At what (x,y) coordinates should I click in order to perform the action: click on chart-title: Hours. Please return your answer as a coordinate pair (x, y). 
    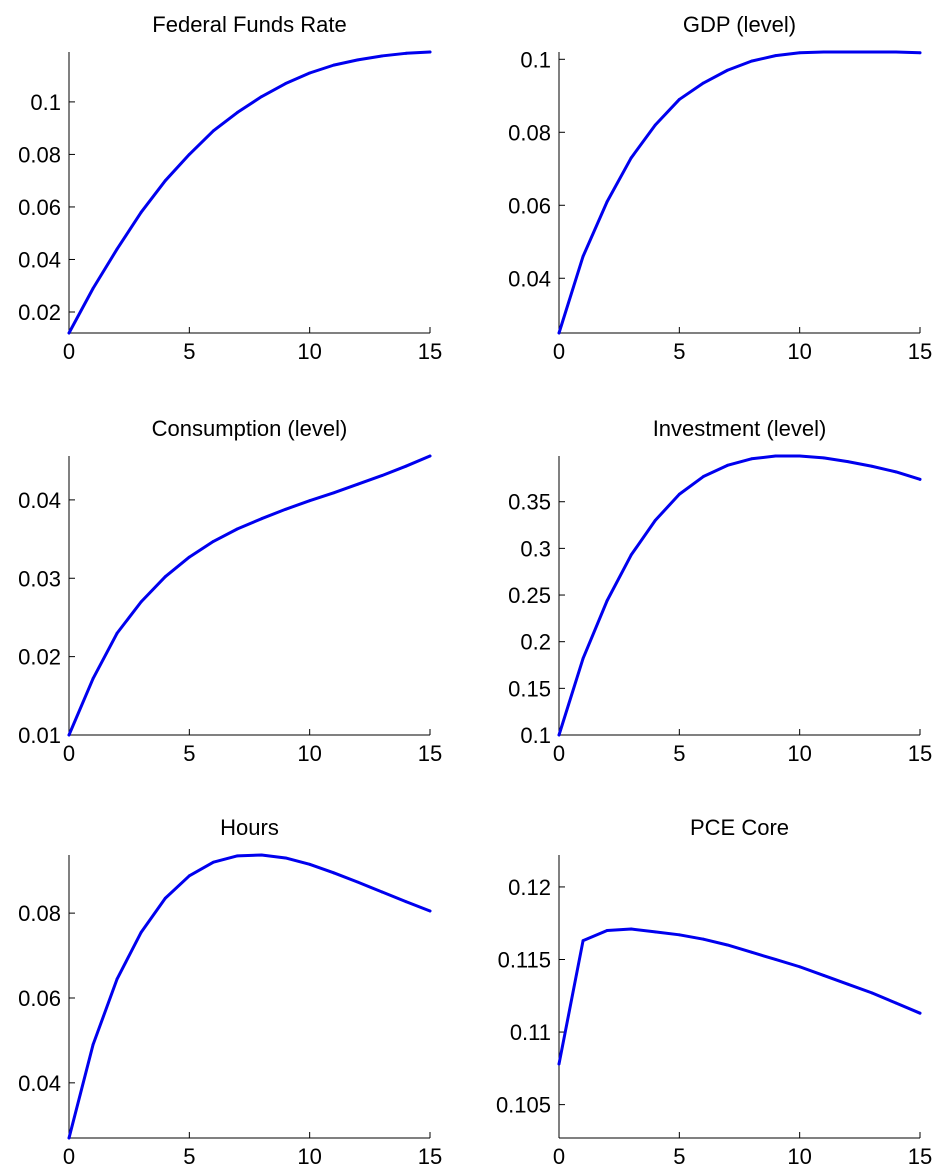
    Looking at the image, I should click on (249, 827).